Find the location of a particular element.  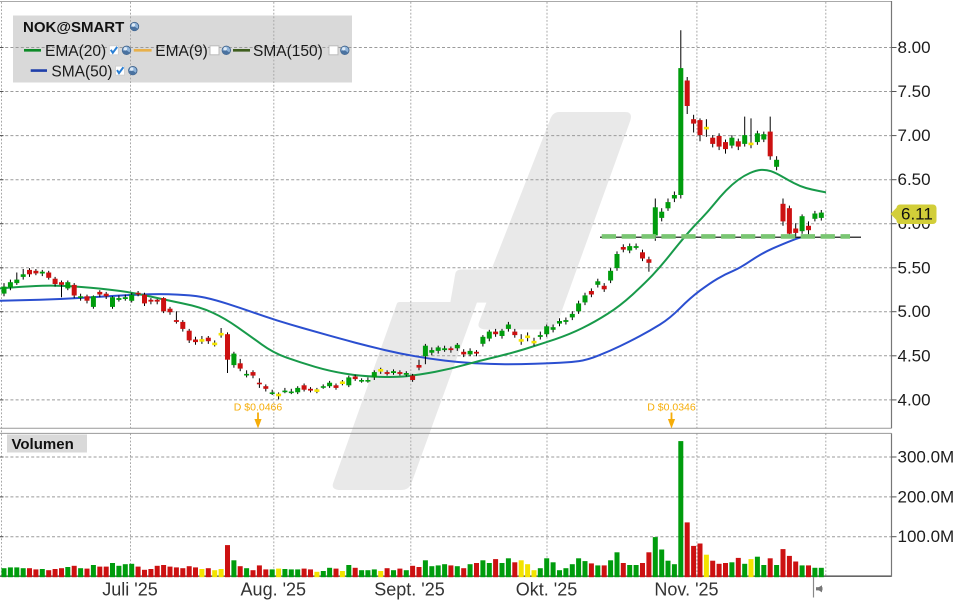

svg-text: Aug. '25 is located at coordinates (274, 590).